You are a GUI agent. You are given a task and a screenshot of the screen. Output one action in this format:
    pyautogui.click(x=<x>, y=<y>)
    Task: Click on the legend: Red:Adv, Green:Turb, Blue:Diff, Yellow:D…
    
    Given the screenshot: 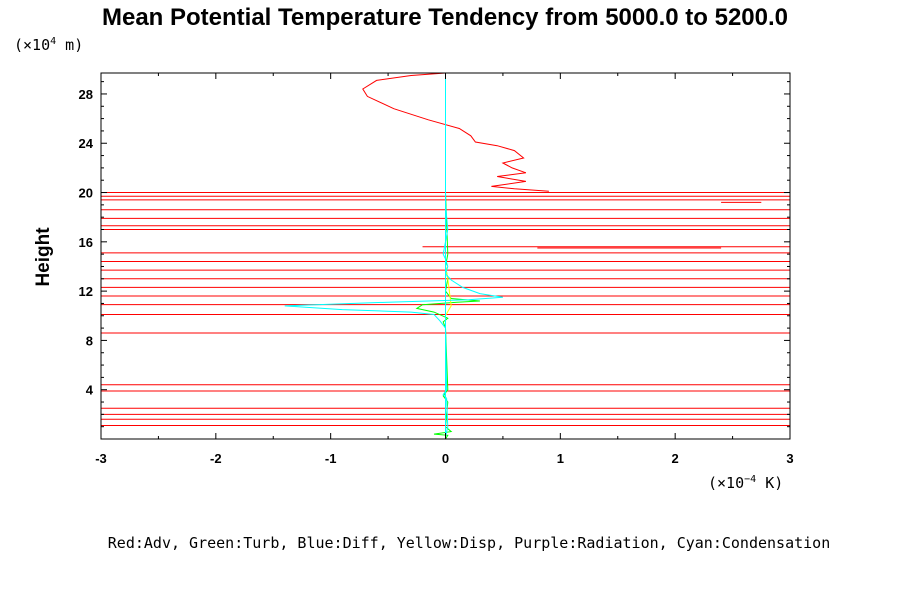 What is the action you would take?
    pyautogui.click(x=469, y=543)
    